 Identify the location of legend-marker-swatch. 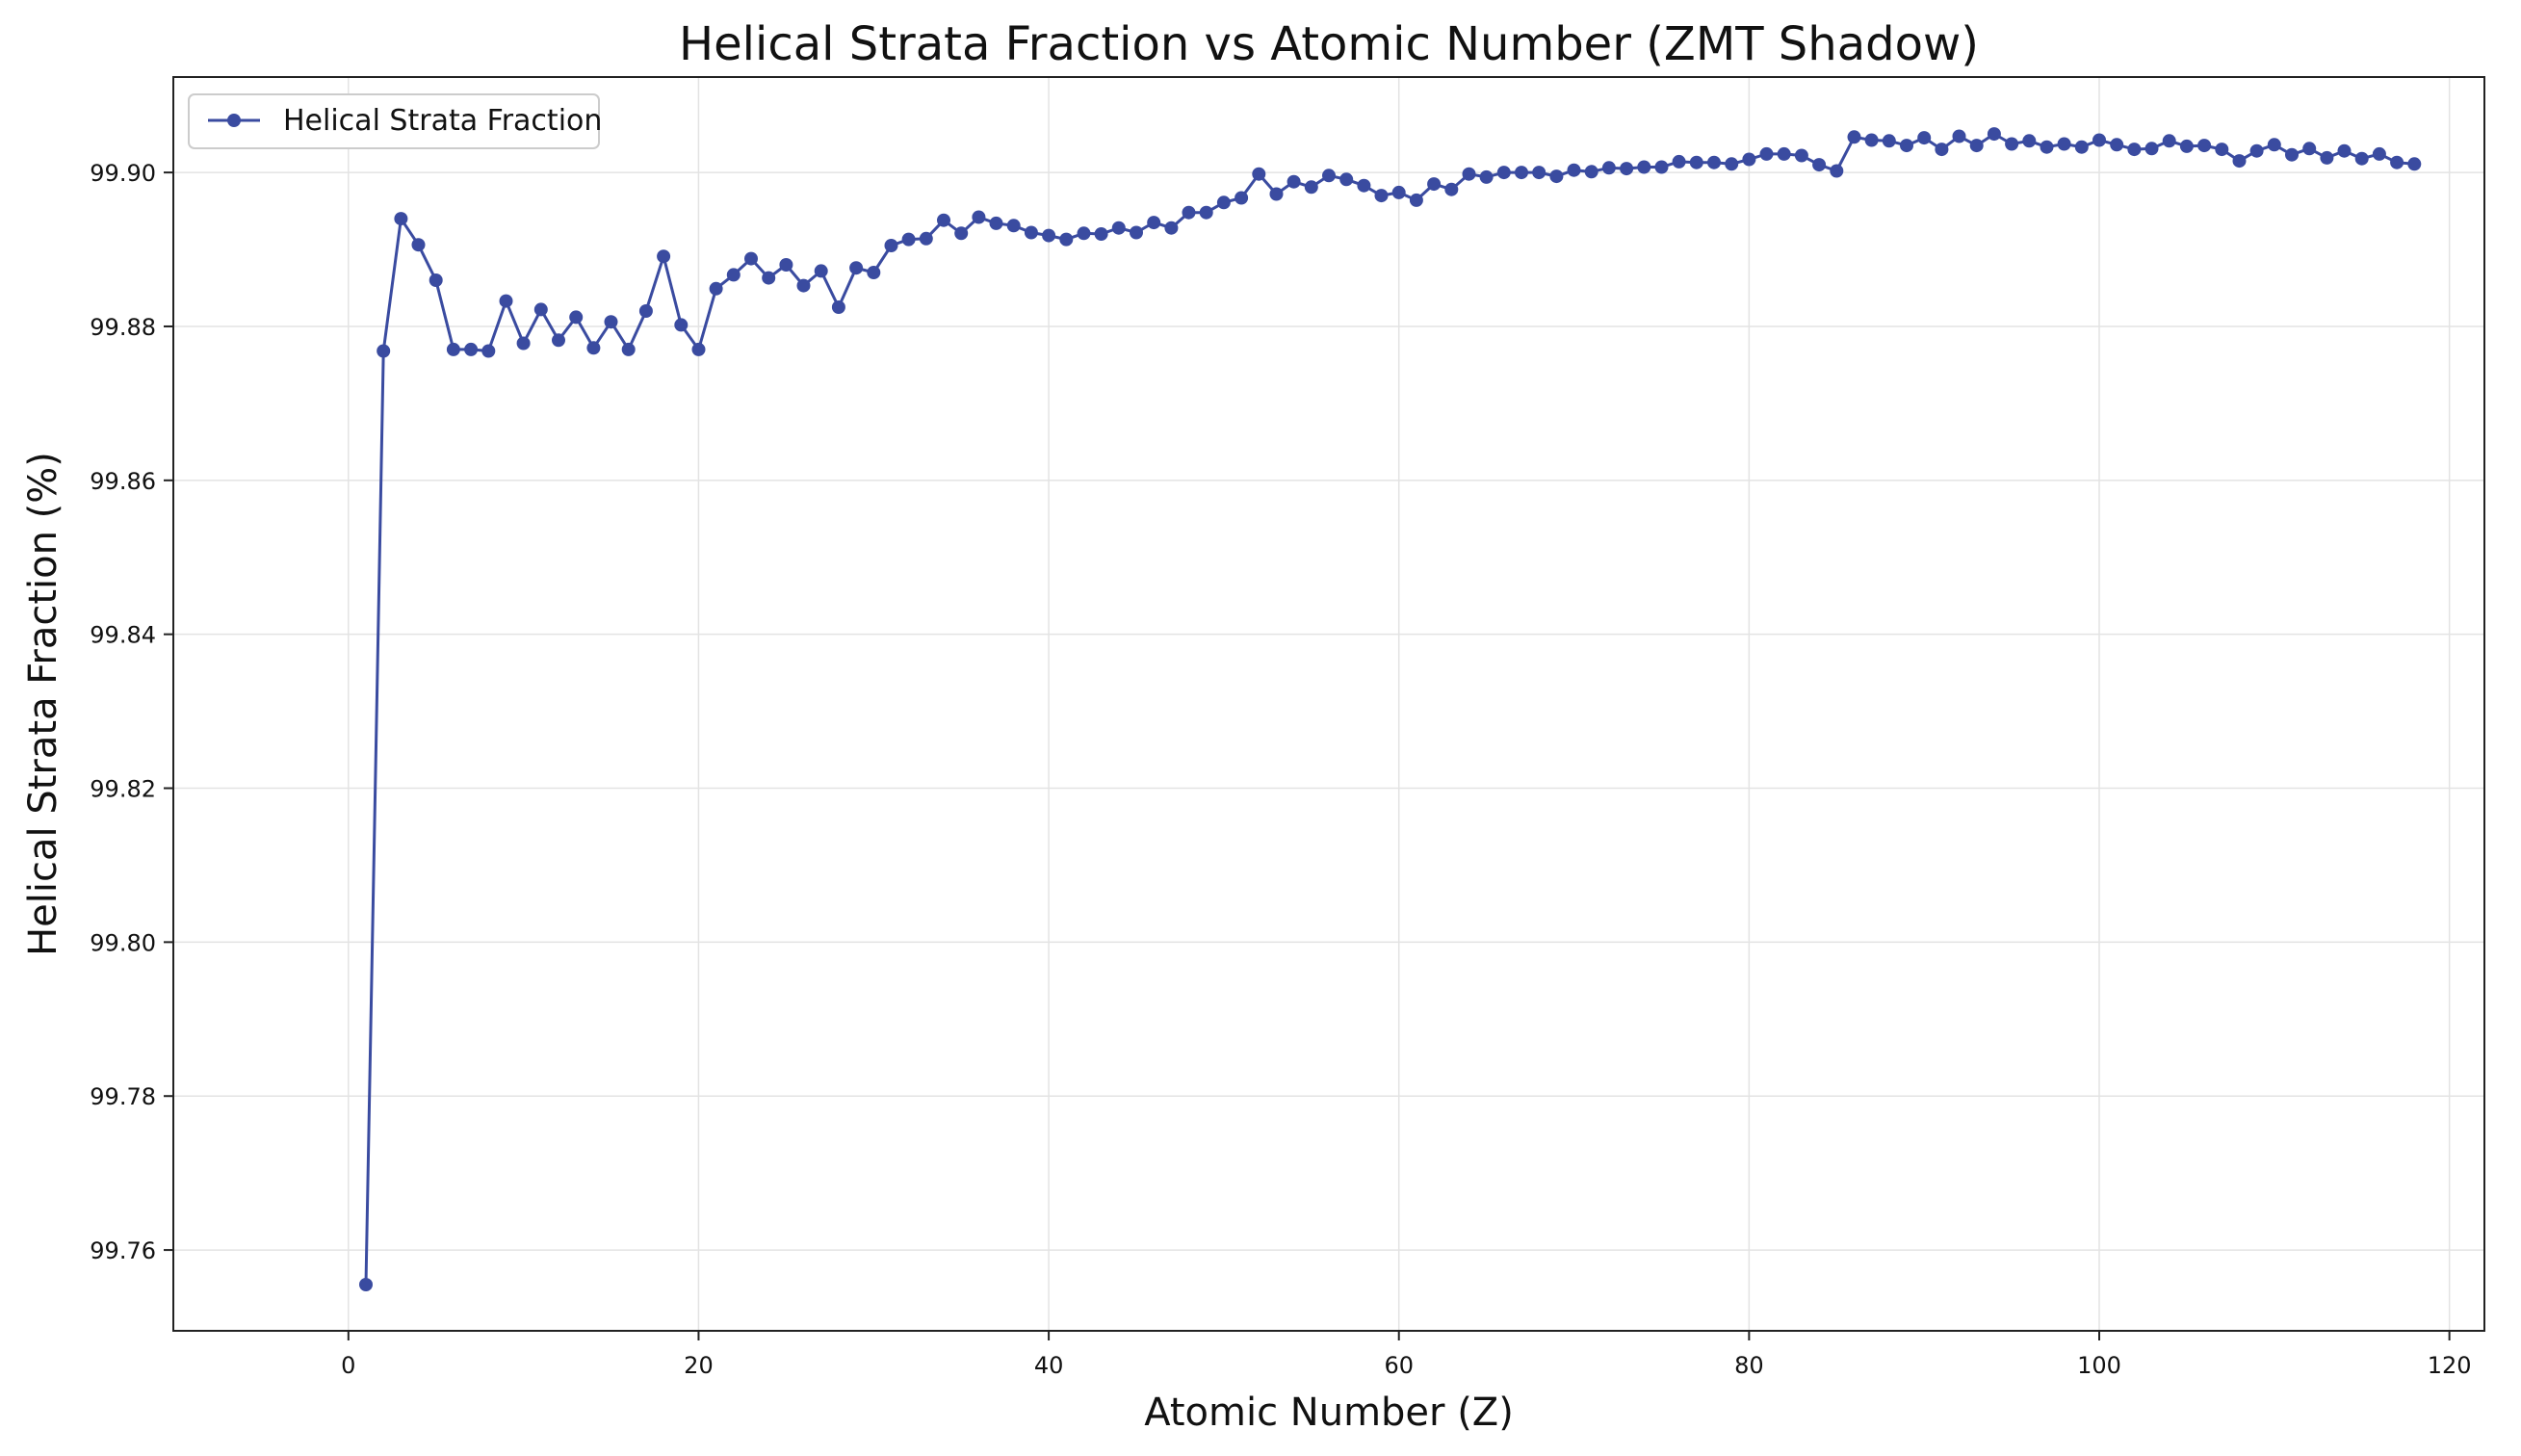
(234, 121).